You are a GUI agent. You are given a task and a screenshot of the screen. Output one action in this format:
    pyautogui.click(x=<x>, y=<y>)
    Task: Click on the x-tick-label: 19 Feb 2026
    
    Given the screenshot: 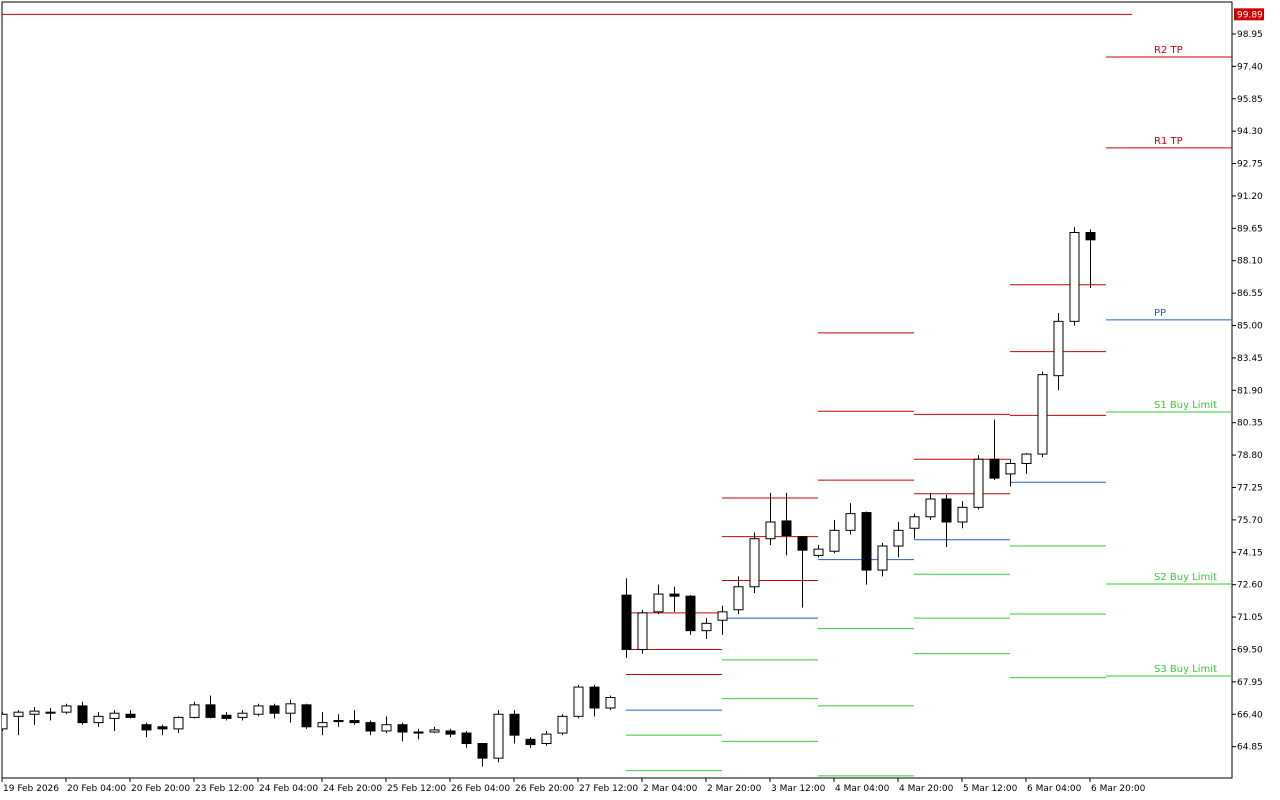 What is the action you would take?
    pyautogui.click(x=31, y=789)
    